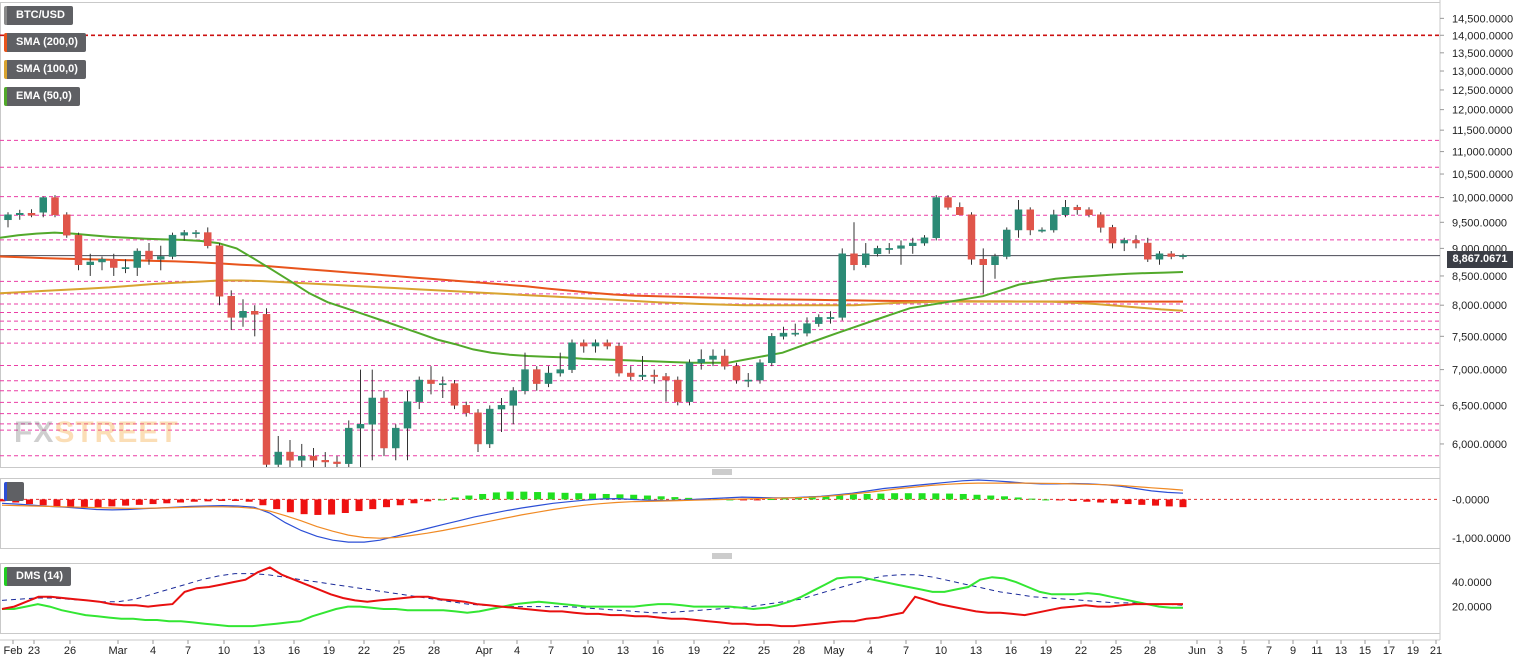  I want to click on date-tick-label: 7, so click(906, 651).